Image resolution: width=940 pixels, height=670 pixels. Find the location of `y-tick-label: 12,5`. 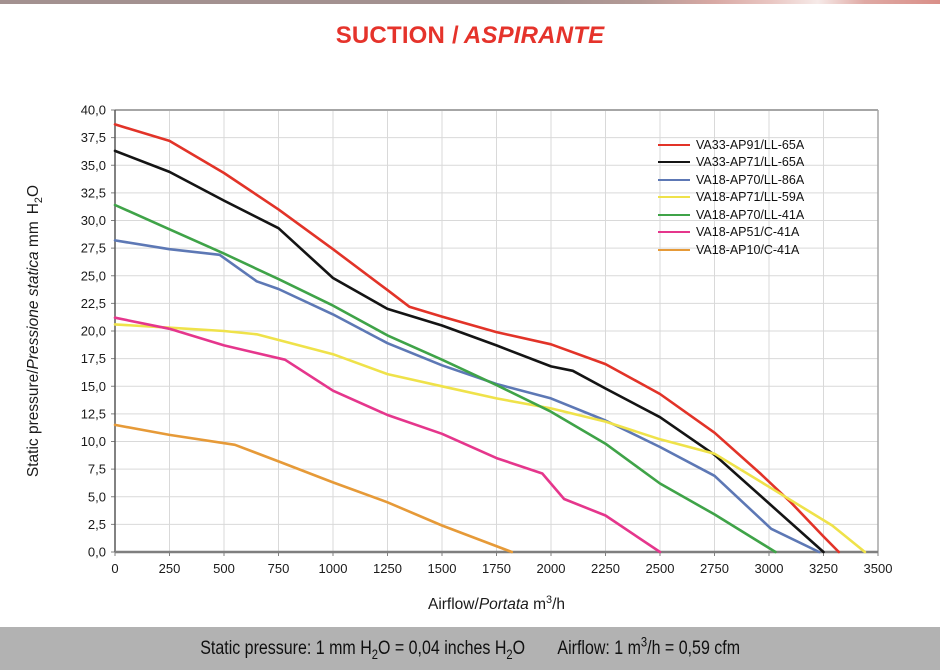

y-tick-label: 12,5 is located at coordinates (93, 413).